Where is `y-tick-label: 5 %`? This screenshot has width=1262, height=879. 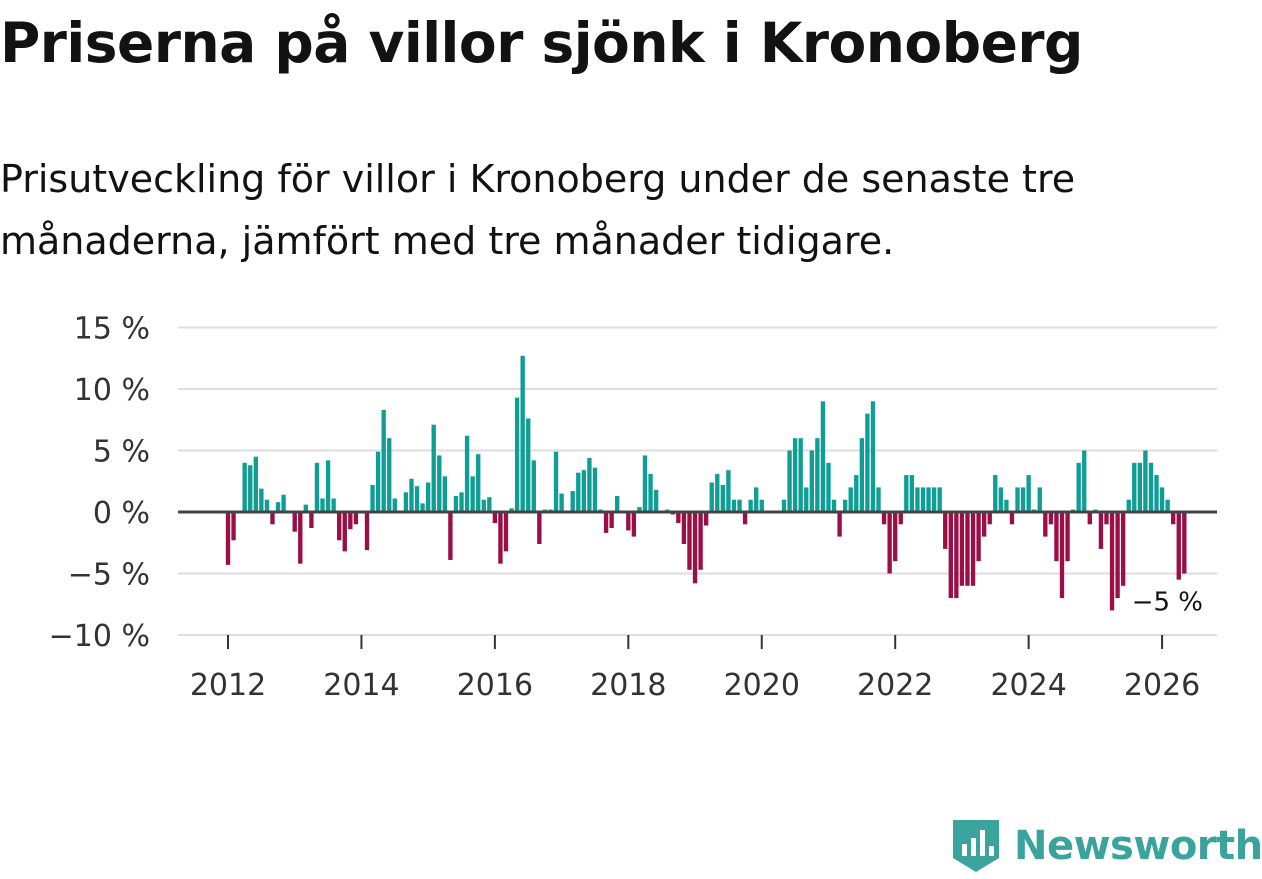 y-tick-label: 5 % is located at coordinates (121, 452).